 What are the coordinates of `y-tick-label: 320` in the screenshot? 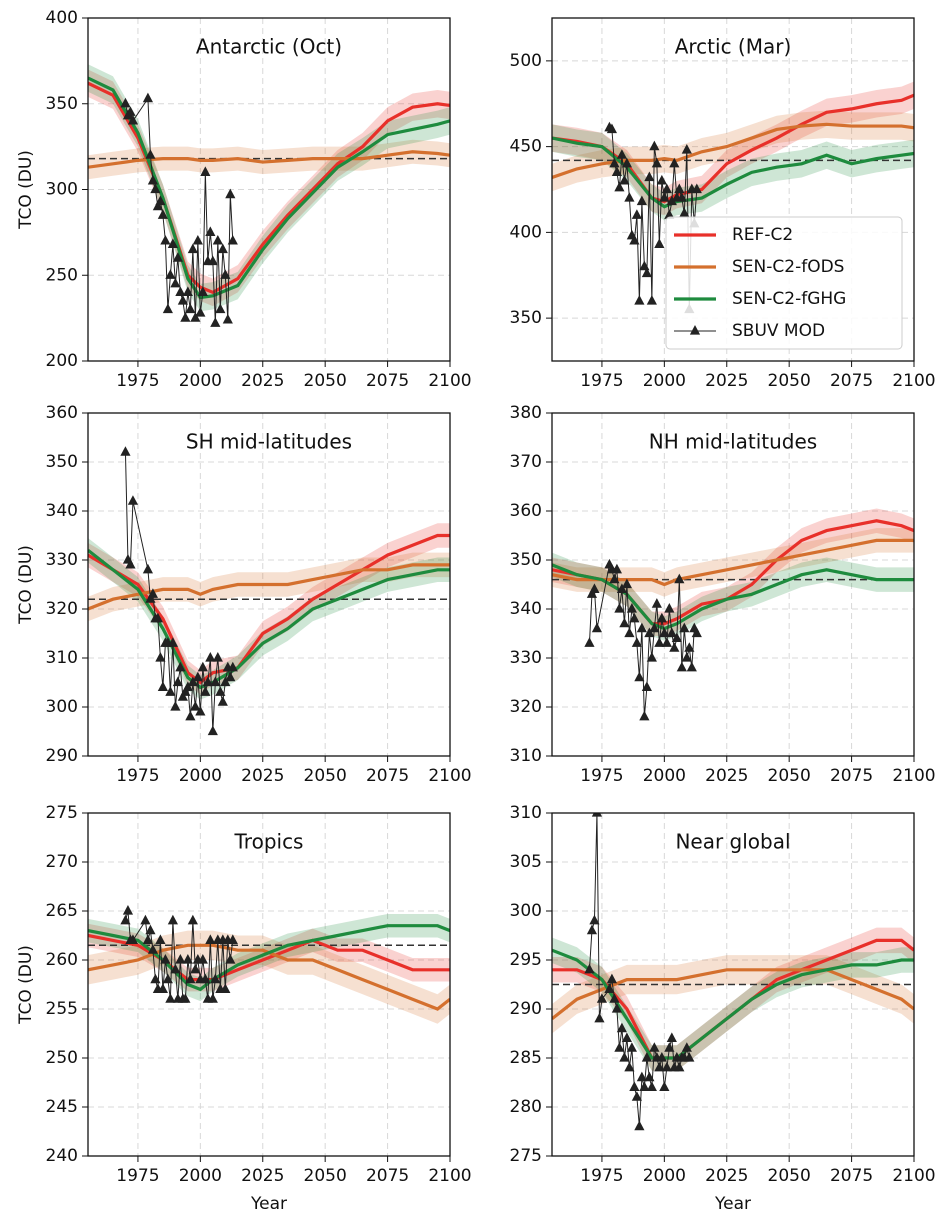 It's located at (62, 609).